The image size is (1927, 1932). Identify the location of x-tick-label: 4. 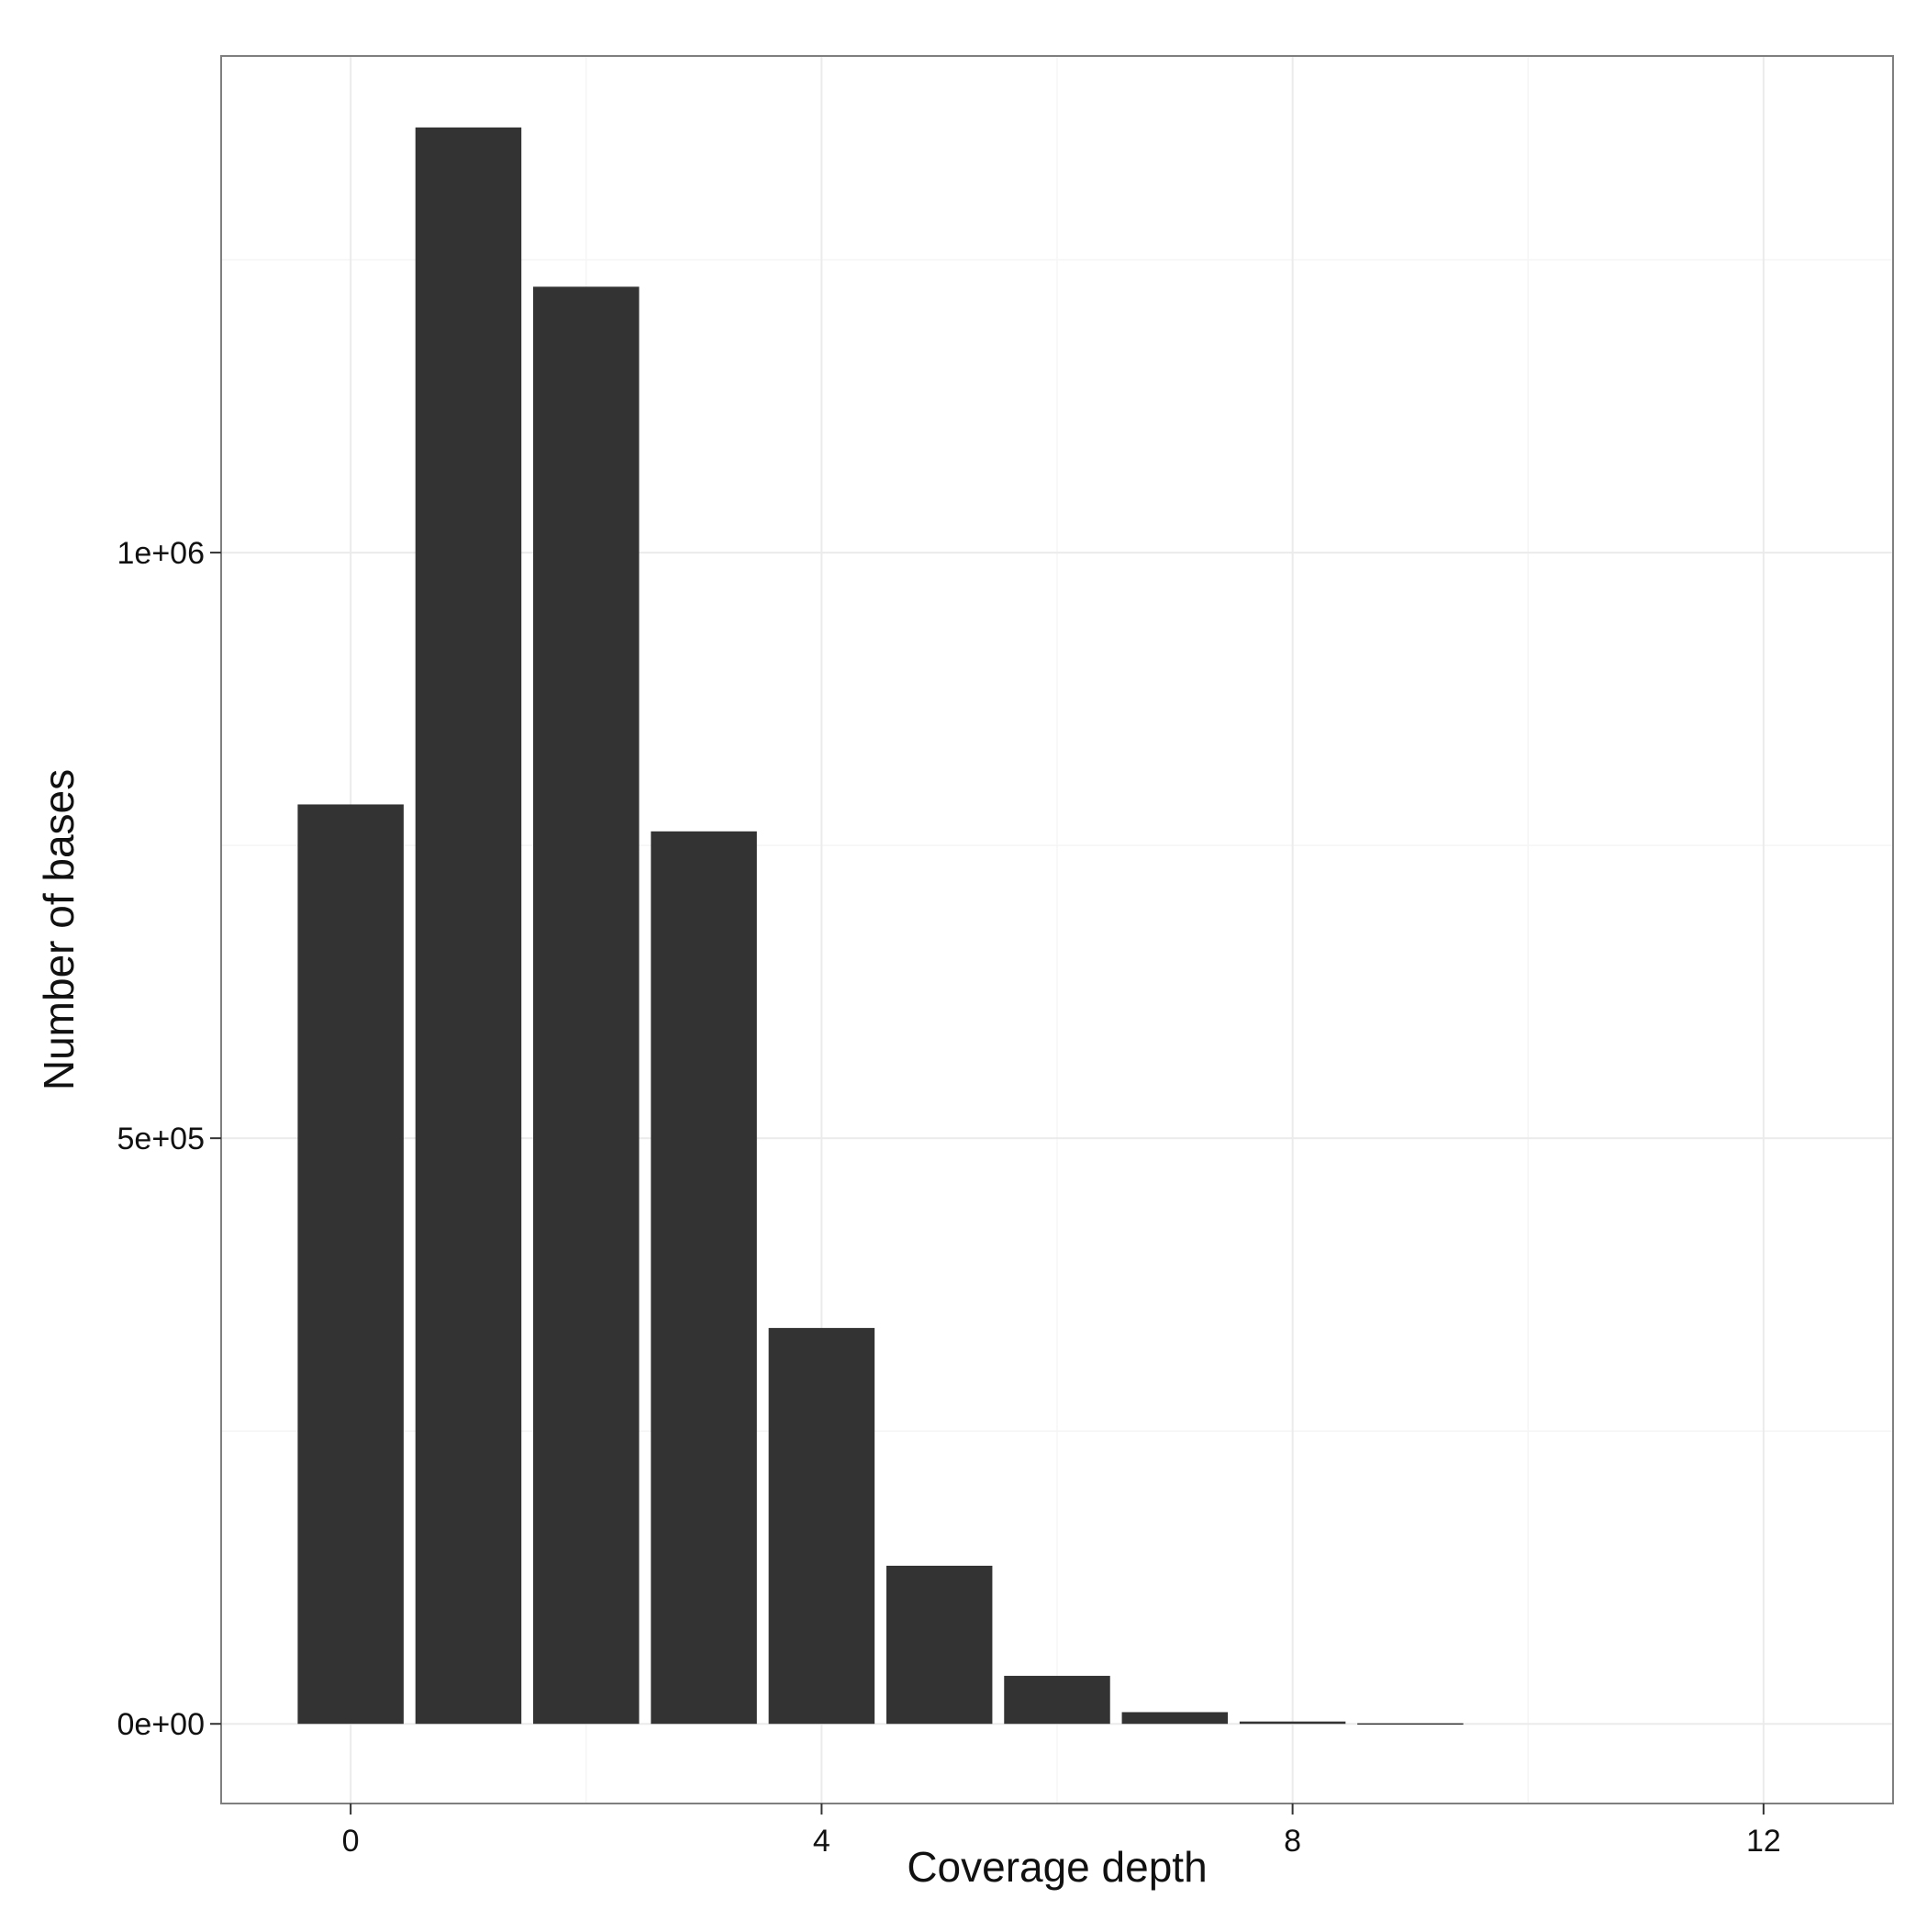
(821, 1841).